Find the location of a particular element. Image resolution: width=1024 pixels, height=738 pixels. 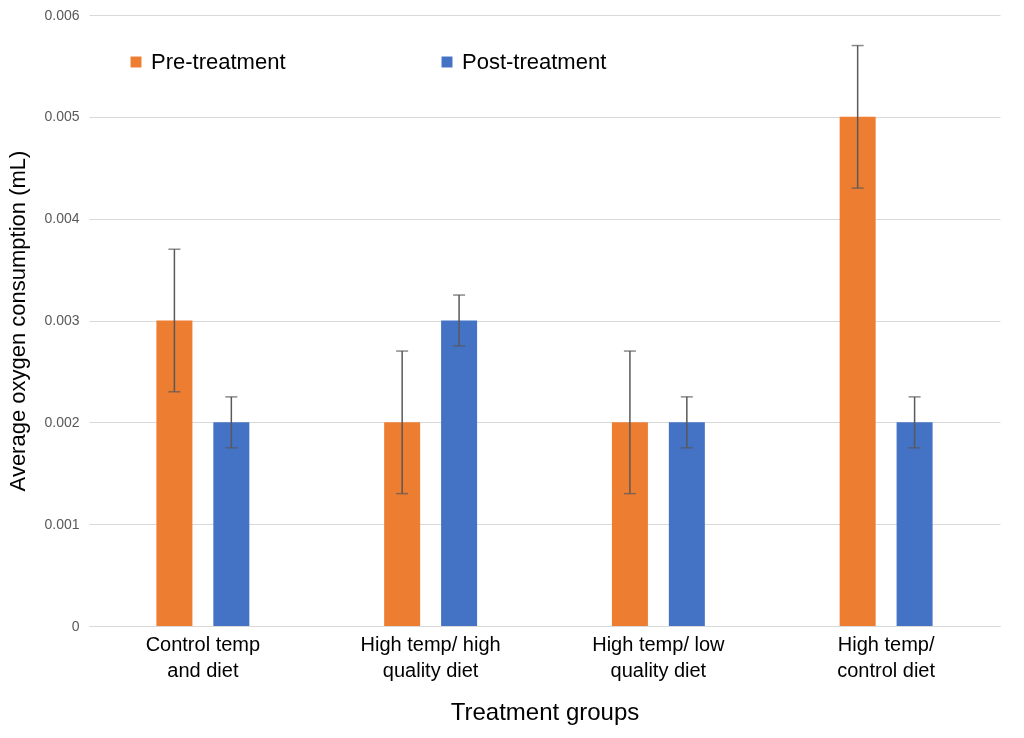

legend-label: Post-treatment is located at coordinates (534, 61).